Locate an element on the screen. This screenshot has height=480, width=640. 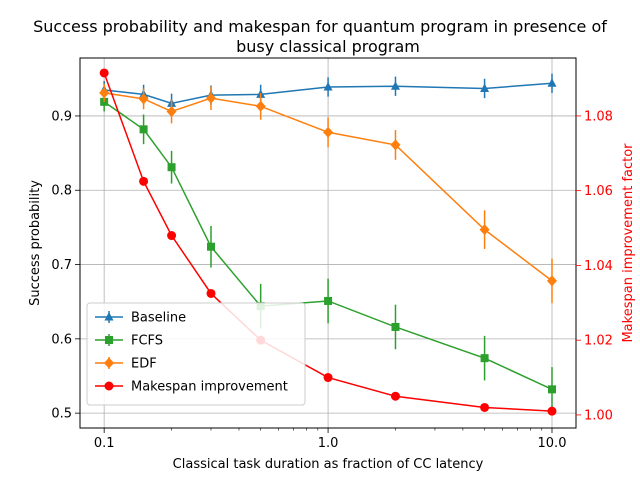
y-right-tick-label: 1.02 is located at coordinates (598, 341).